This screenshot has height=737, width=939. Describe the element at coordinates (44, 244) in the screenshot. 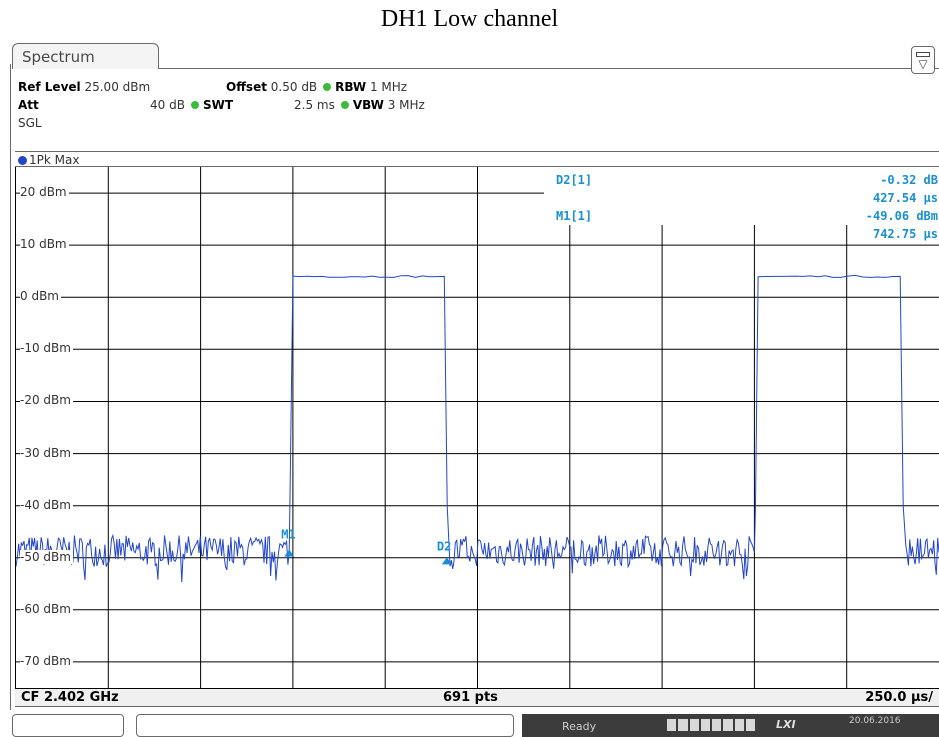

I see `y-tick-label: 10 dBm` at that location.